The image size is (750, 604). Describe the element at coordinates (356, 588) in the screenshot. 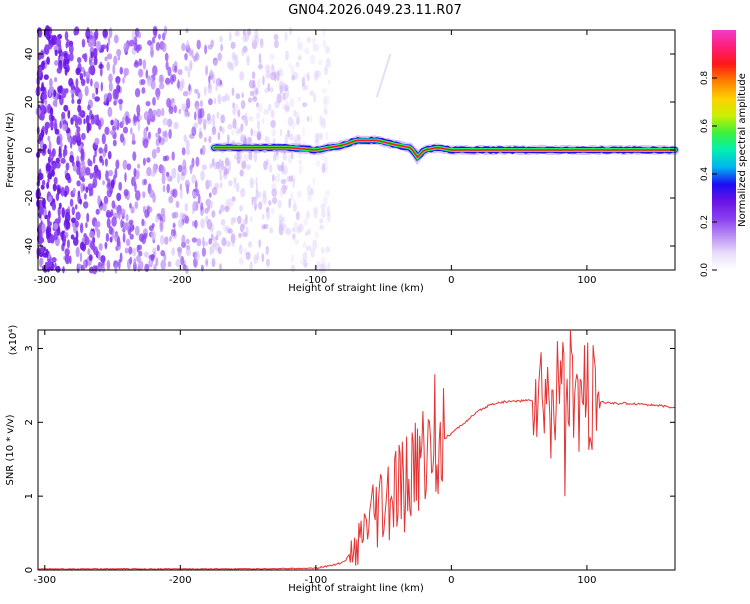

I see `snr-x-label: Height of straight line (km)` at that location.